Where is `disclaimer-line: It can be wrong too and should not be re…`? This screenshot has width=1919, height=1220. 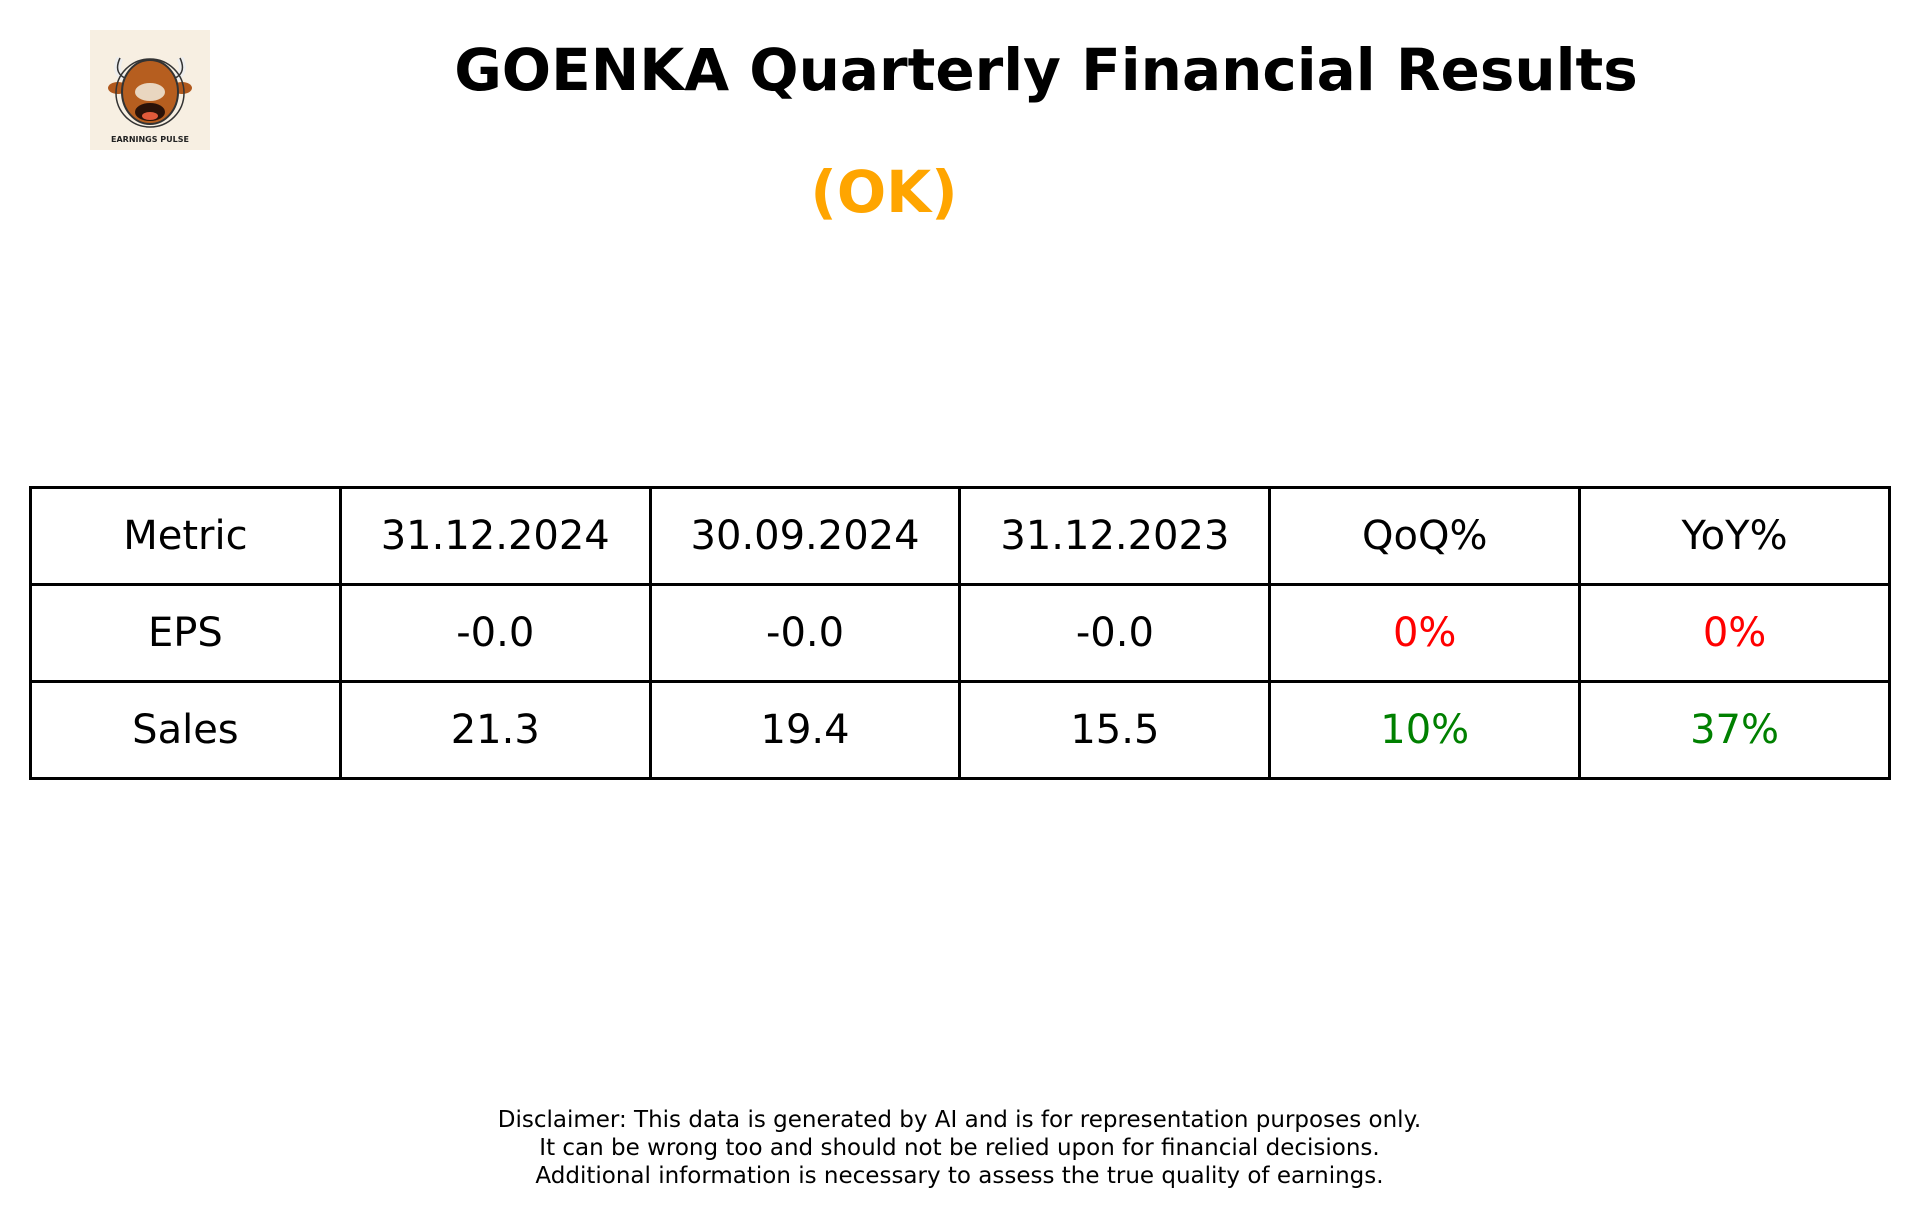 disclaimer-line: It can be wrong too and should not be re… is located at coordinates (959, 1148).